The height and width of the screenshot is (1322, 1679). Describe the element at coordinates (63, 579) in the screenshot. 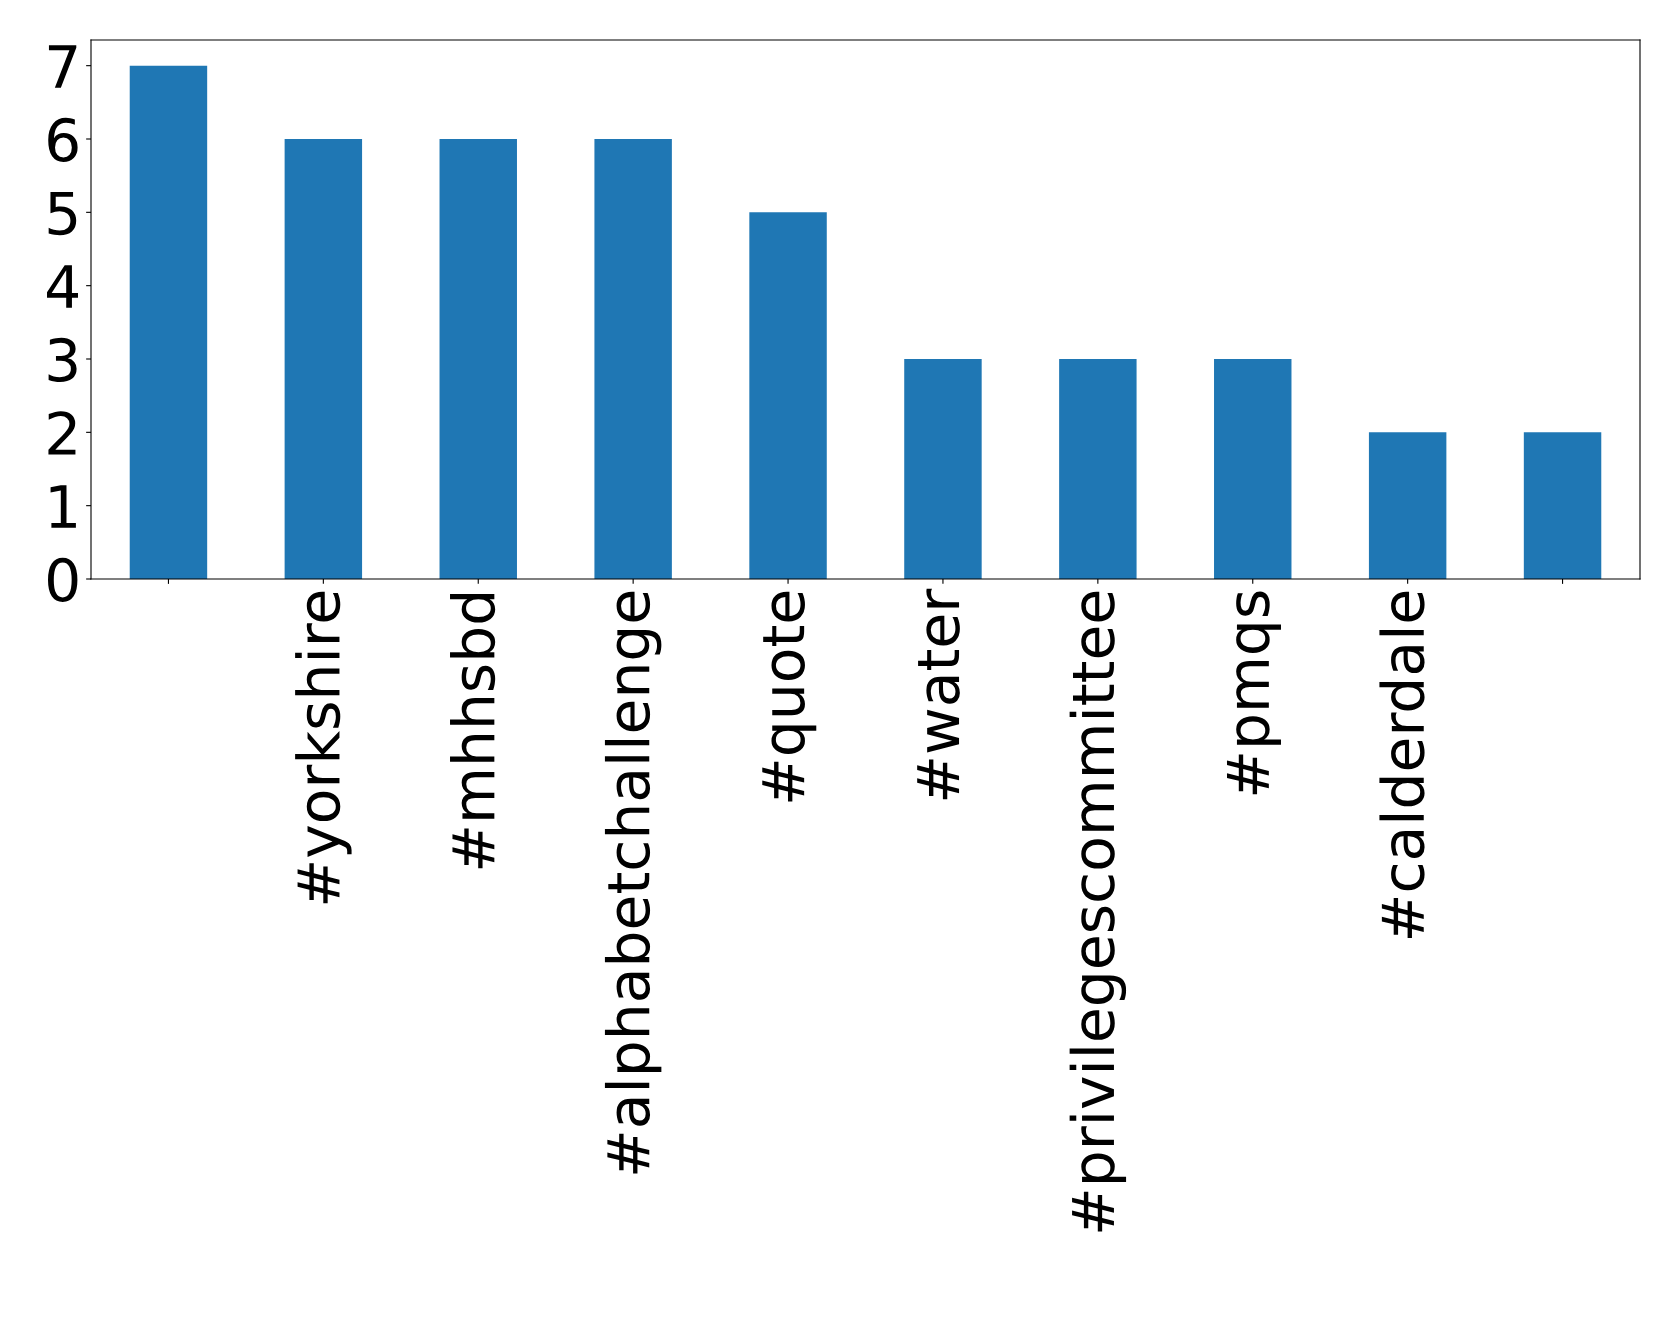

I see `y-tick-label: 0` at that location.